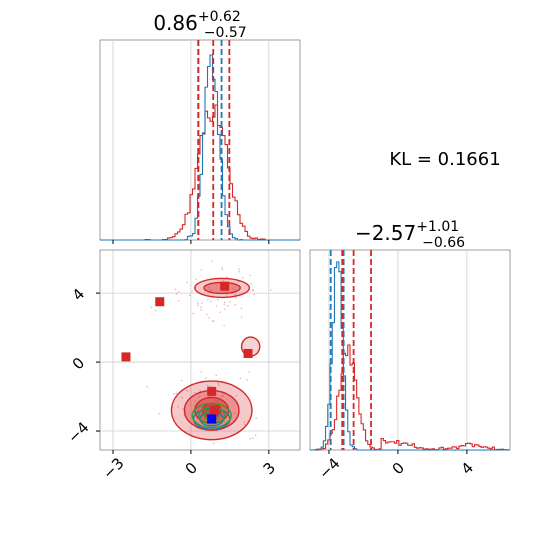 This screenshot has height=550, width=550. I want to click on right-histogram-grid, so click(398, 350).